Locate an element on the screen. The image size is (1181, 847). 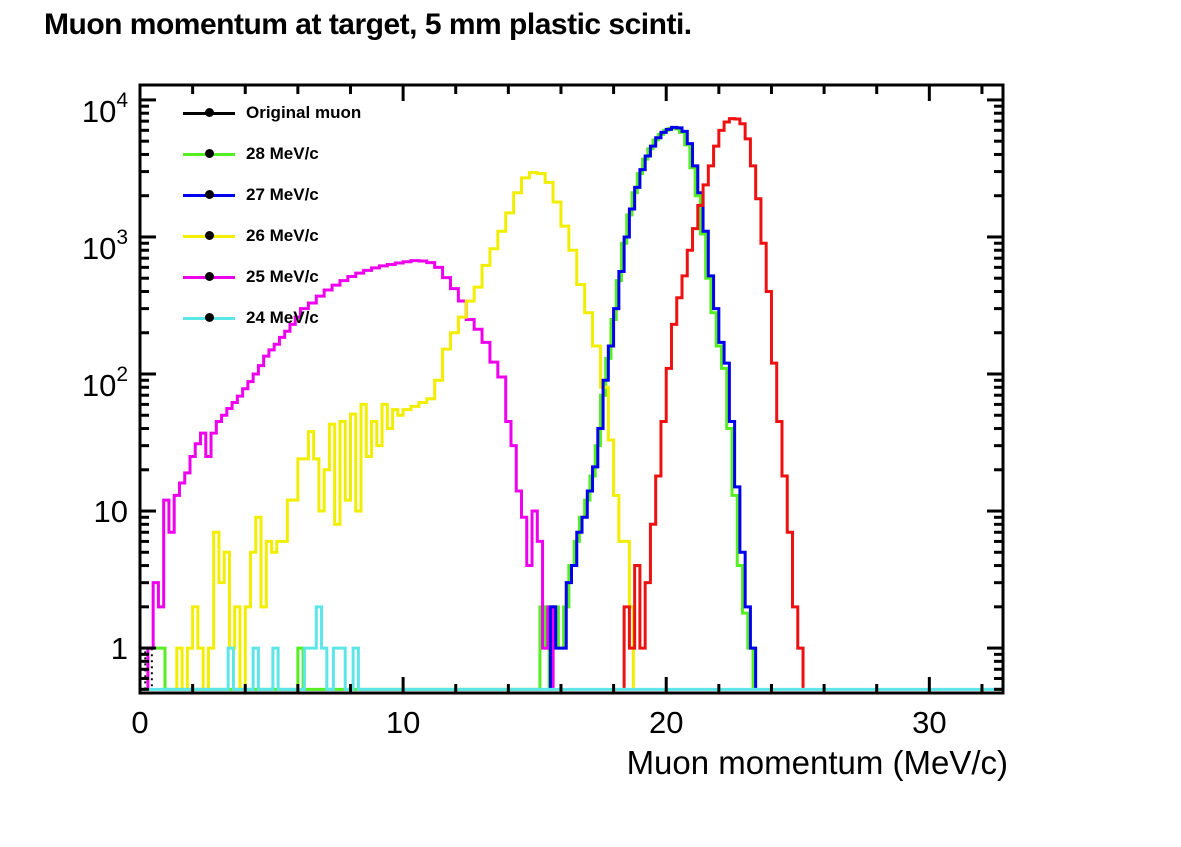
y-tick-label-10: 10 is located at coordinates (111, 511).